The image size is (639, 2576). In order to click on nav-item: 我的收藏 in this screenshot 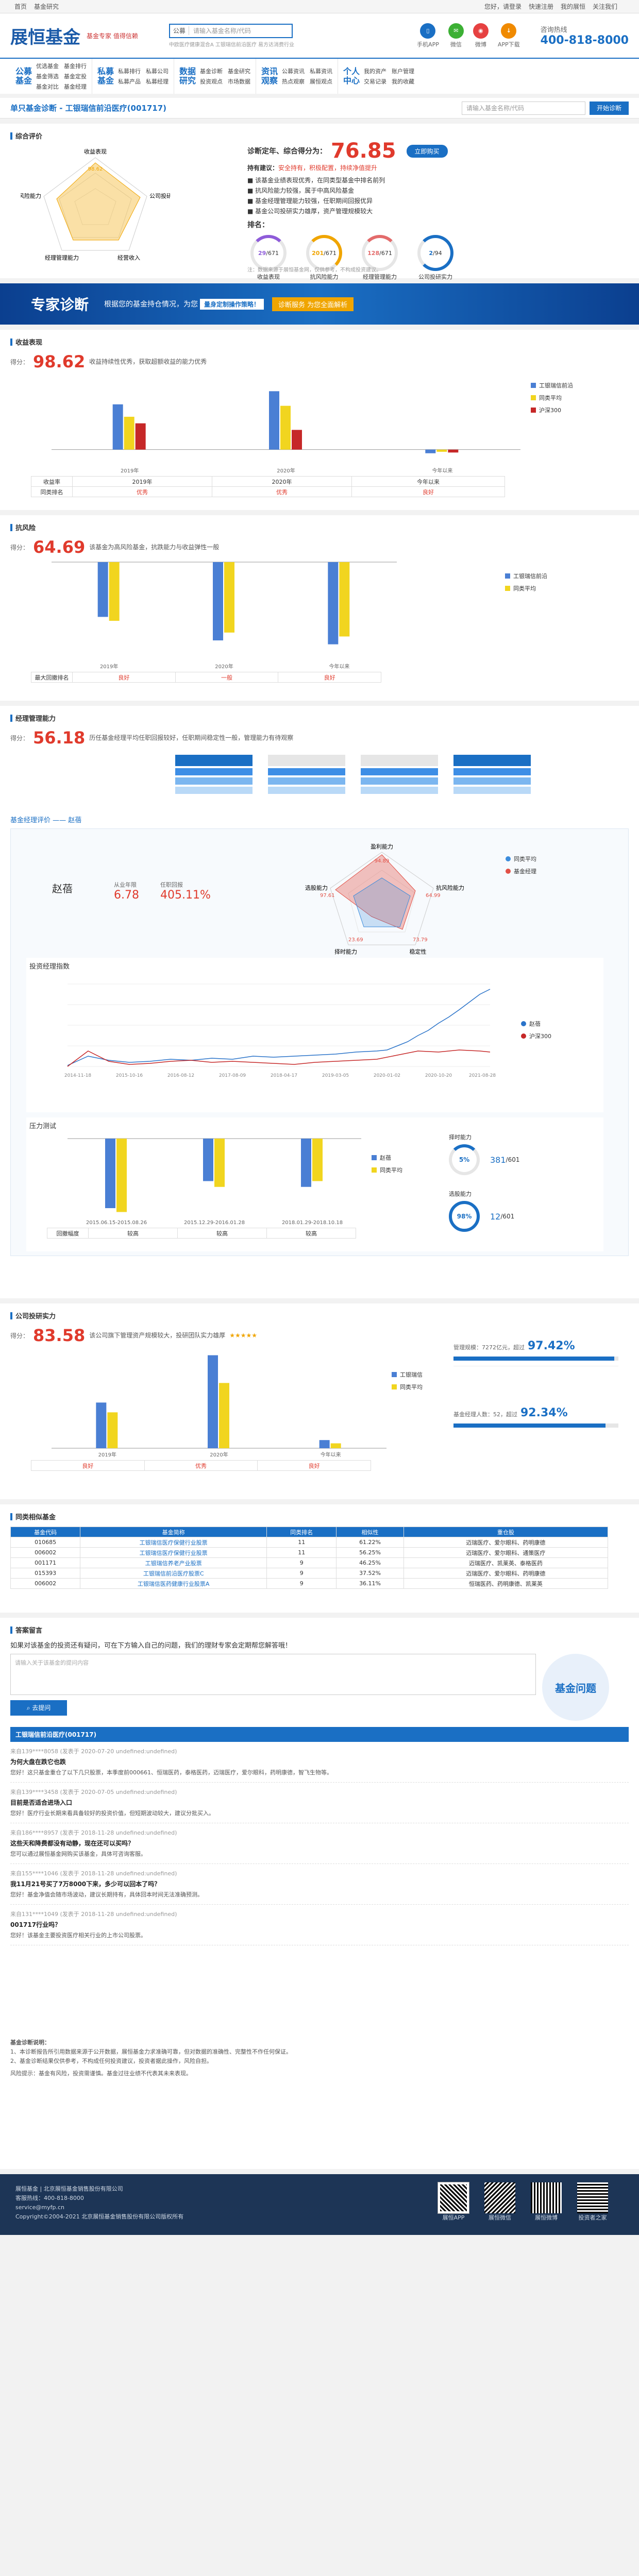, I will do `click(403, 81)`.